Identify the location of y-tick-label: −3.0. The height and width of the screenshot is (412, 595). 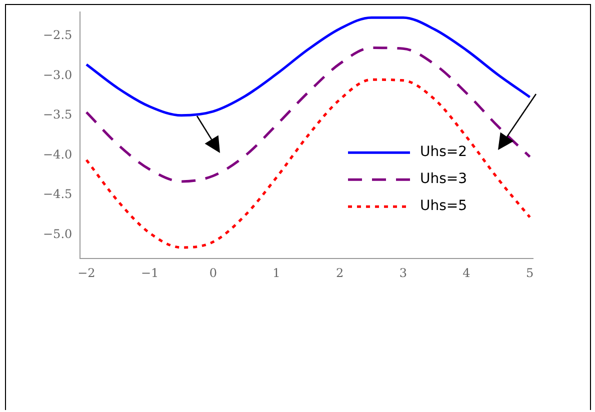
(57, 75).